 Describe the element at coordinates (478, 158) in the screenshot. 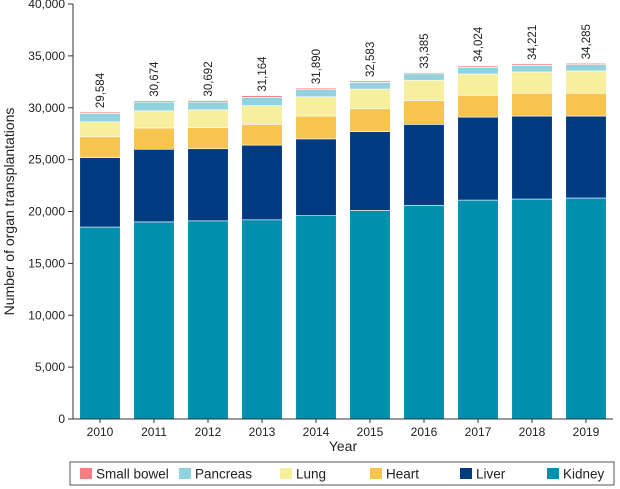

I see `bar-segment-liver-2017` at that location.